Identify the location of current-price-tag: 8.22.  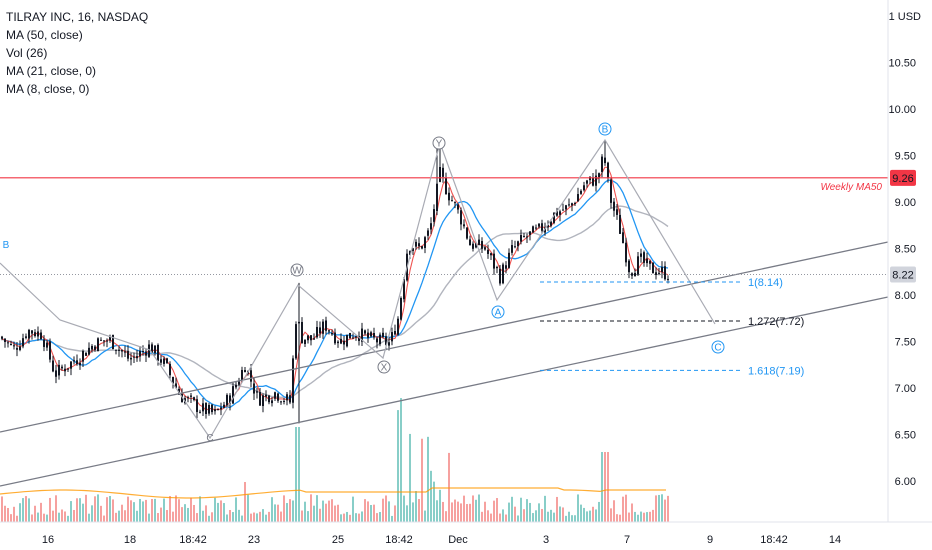
(902, 276).